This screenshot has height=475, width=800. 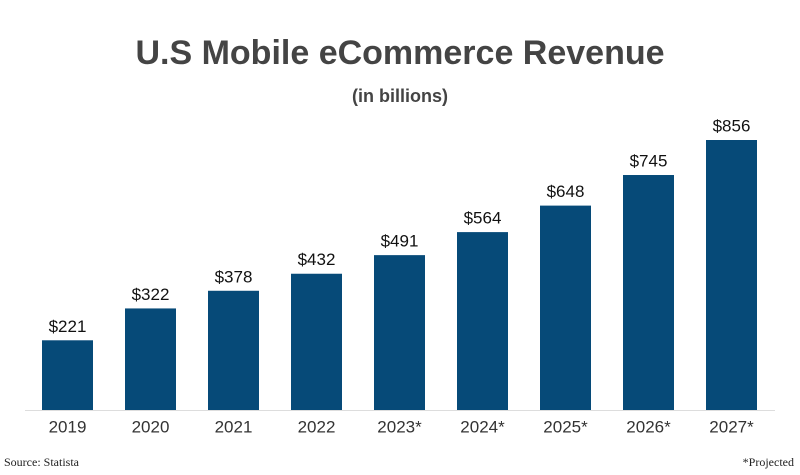 What do you see at coordinates (648, 426) in the screenshot?
I see `x-tick-label: 2026*` at bounding box center [648, 426].